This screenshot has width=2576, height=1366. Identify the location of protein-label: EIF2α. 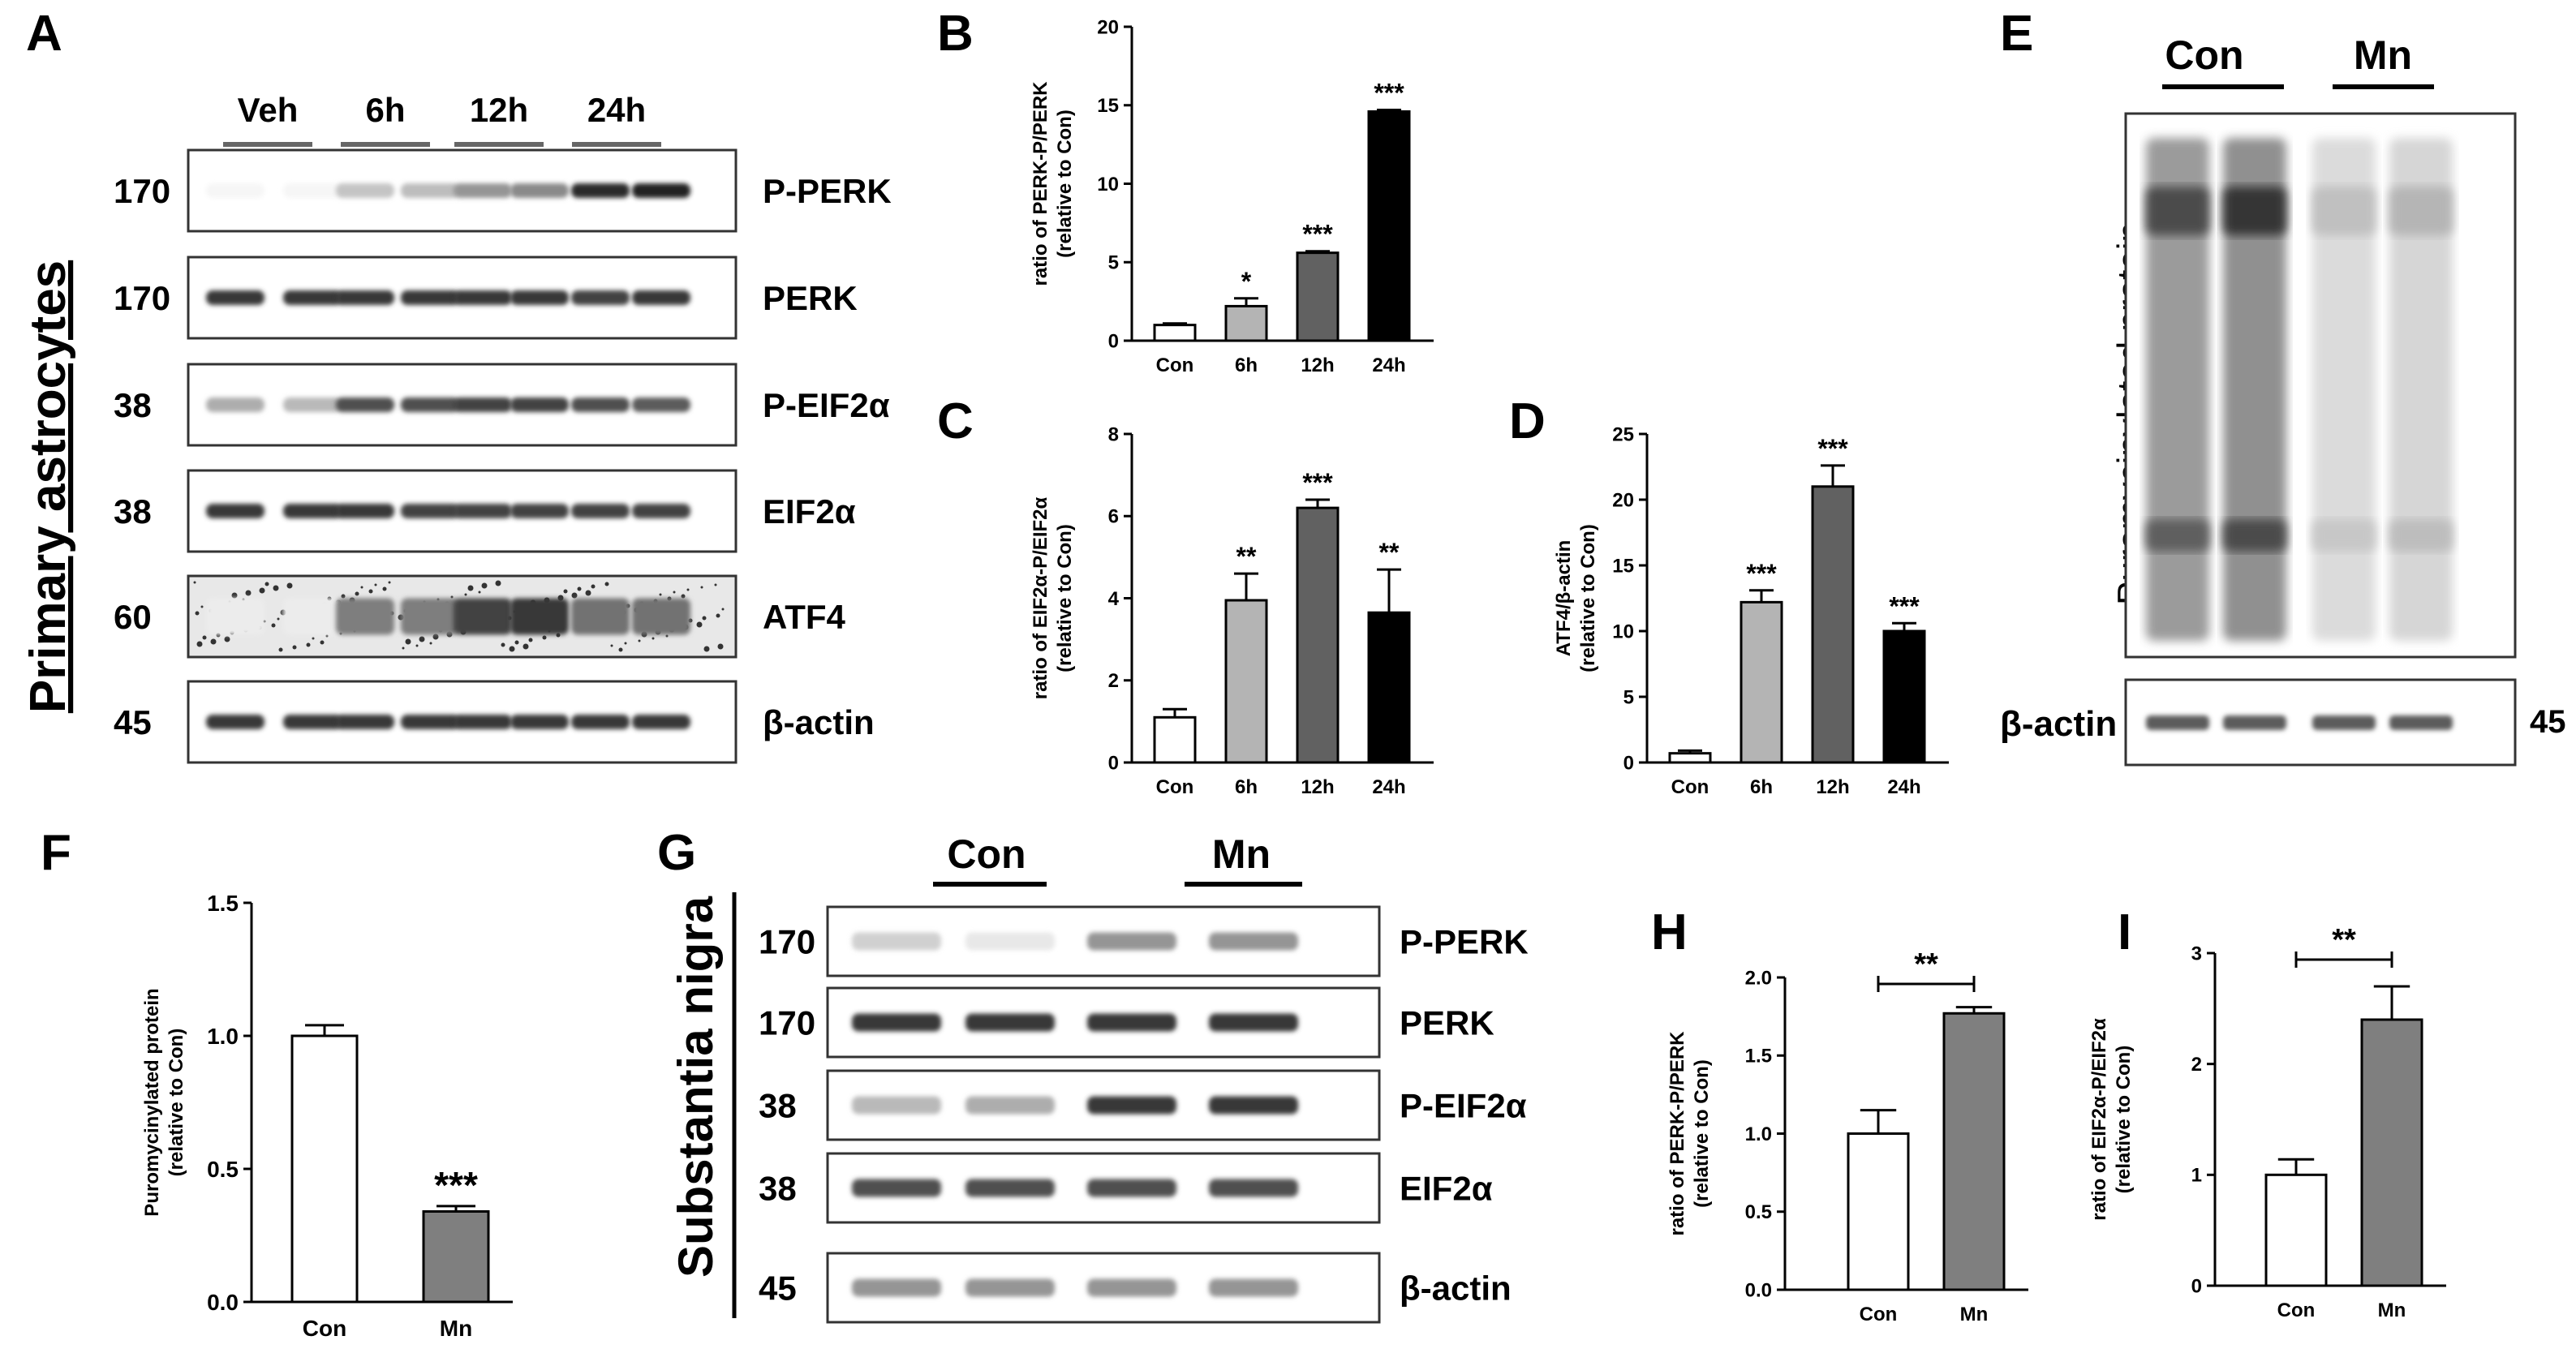
(809, 512).